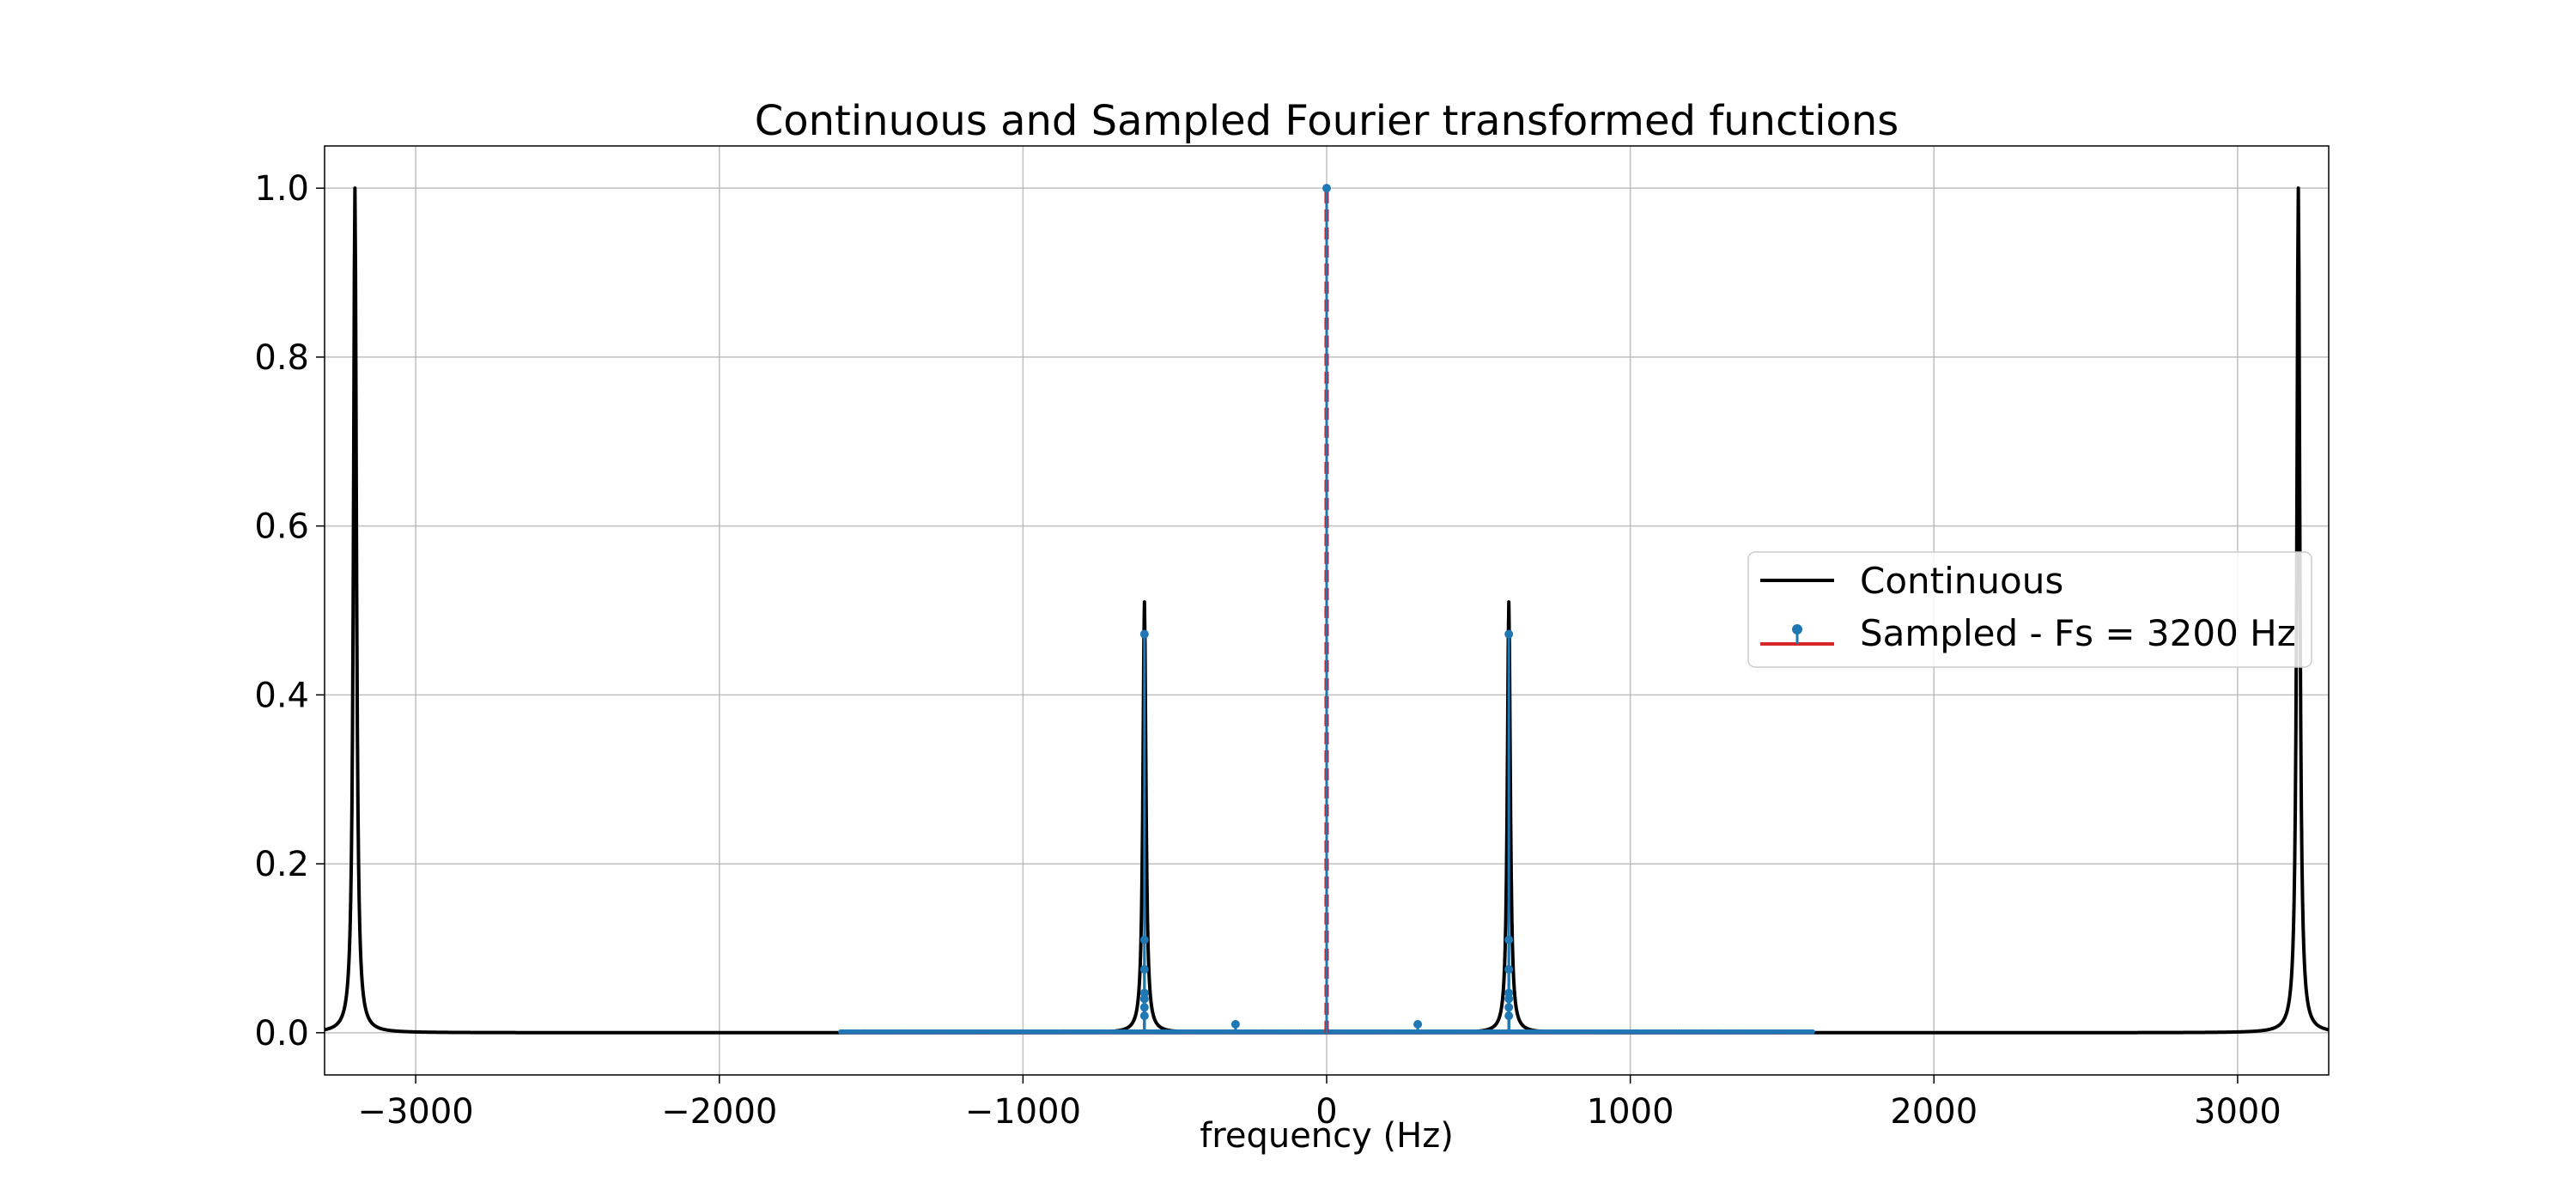 This screenshot has width=2576, height=1202. I want to click on legend-sampled-marker-swatch, so click(1797, 629).